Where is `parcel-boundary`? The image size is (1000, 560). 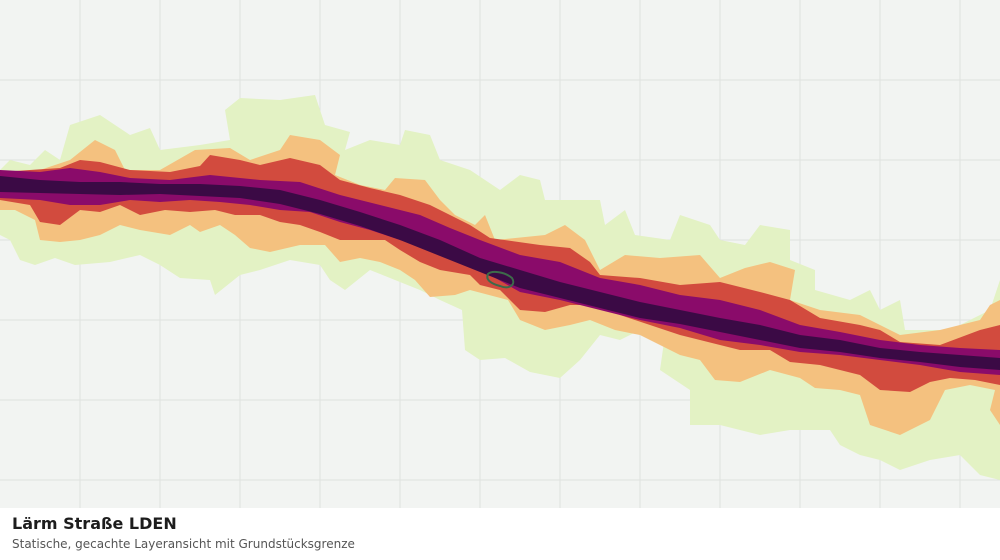 parcel-boundary is located at coordinates (500, 279).